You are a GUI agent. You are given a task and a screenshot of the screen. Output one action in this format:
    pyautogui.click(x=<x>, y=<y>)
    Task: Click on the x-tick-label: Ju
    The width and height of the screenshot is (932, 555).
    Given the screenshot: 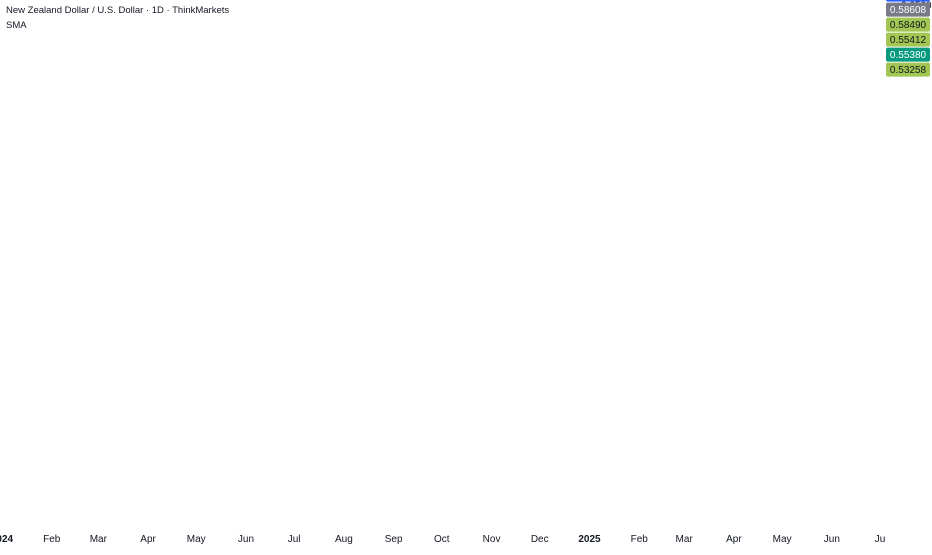 What is the action you would take?
    pyautogui.click(x=880, y=539)
    